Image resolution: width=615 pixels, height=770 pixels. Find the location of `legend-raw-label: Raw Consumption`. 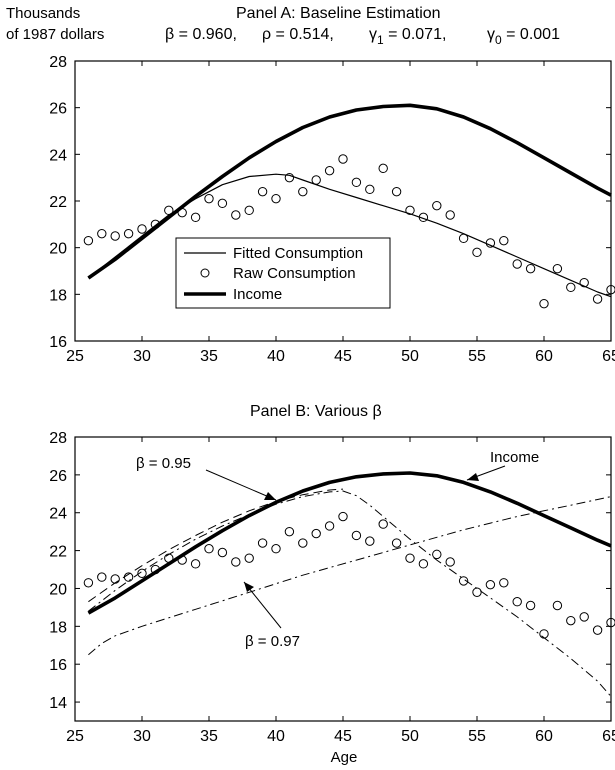

legend-raw-label: Raw Consumption is located at coordinates (294, 273).